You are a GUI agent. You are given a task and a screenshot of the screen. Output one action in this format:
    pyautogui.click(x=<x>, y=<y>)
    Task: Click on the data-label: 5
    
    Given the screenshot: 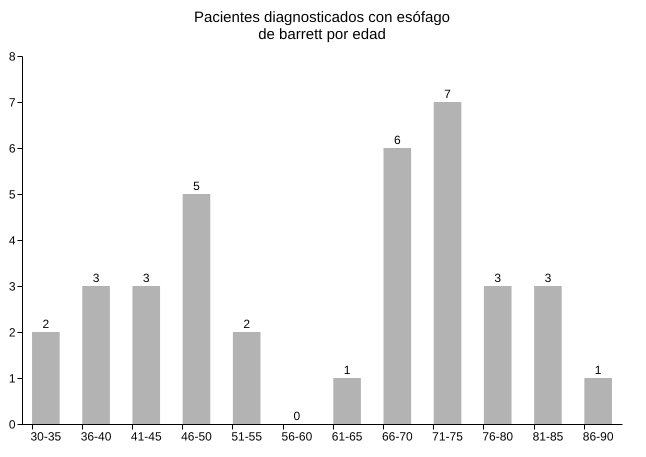 What is the action you would take?
    pyautogui.click(x=196, y=186)
    